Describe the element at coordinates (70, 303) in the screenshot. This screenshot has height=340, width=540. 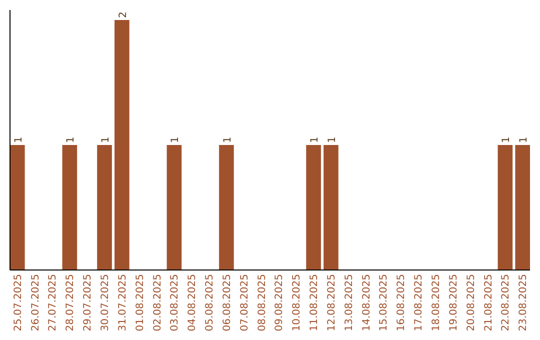
I see `x-tick-label: 28.07.2025` at that location.